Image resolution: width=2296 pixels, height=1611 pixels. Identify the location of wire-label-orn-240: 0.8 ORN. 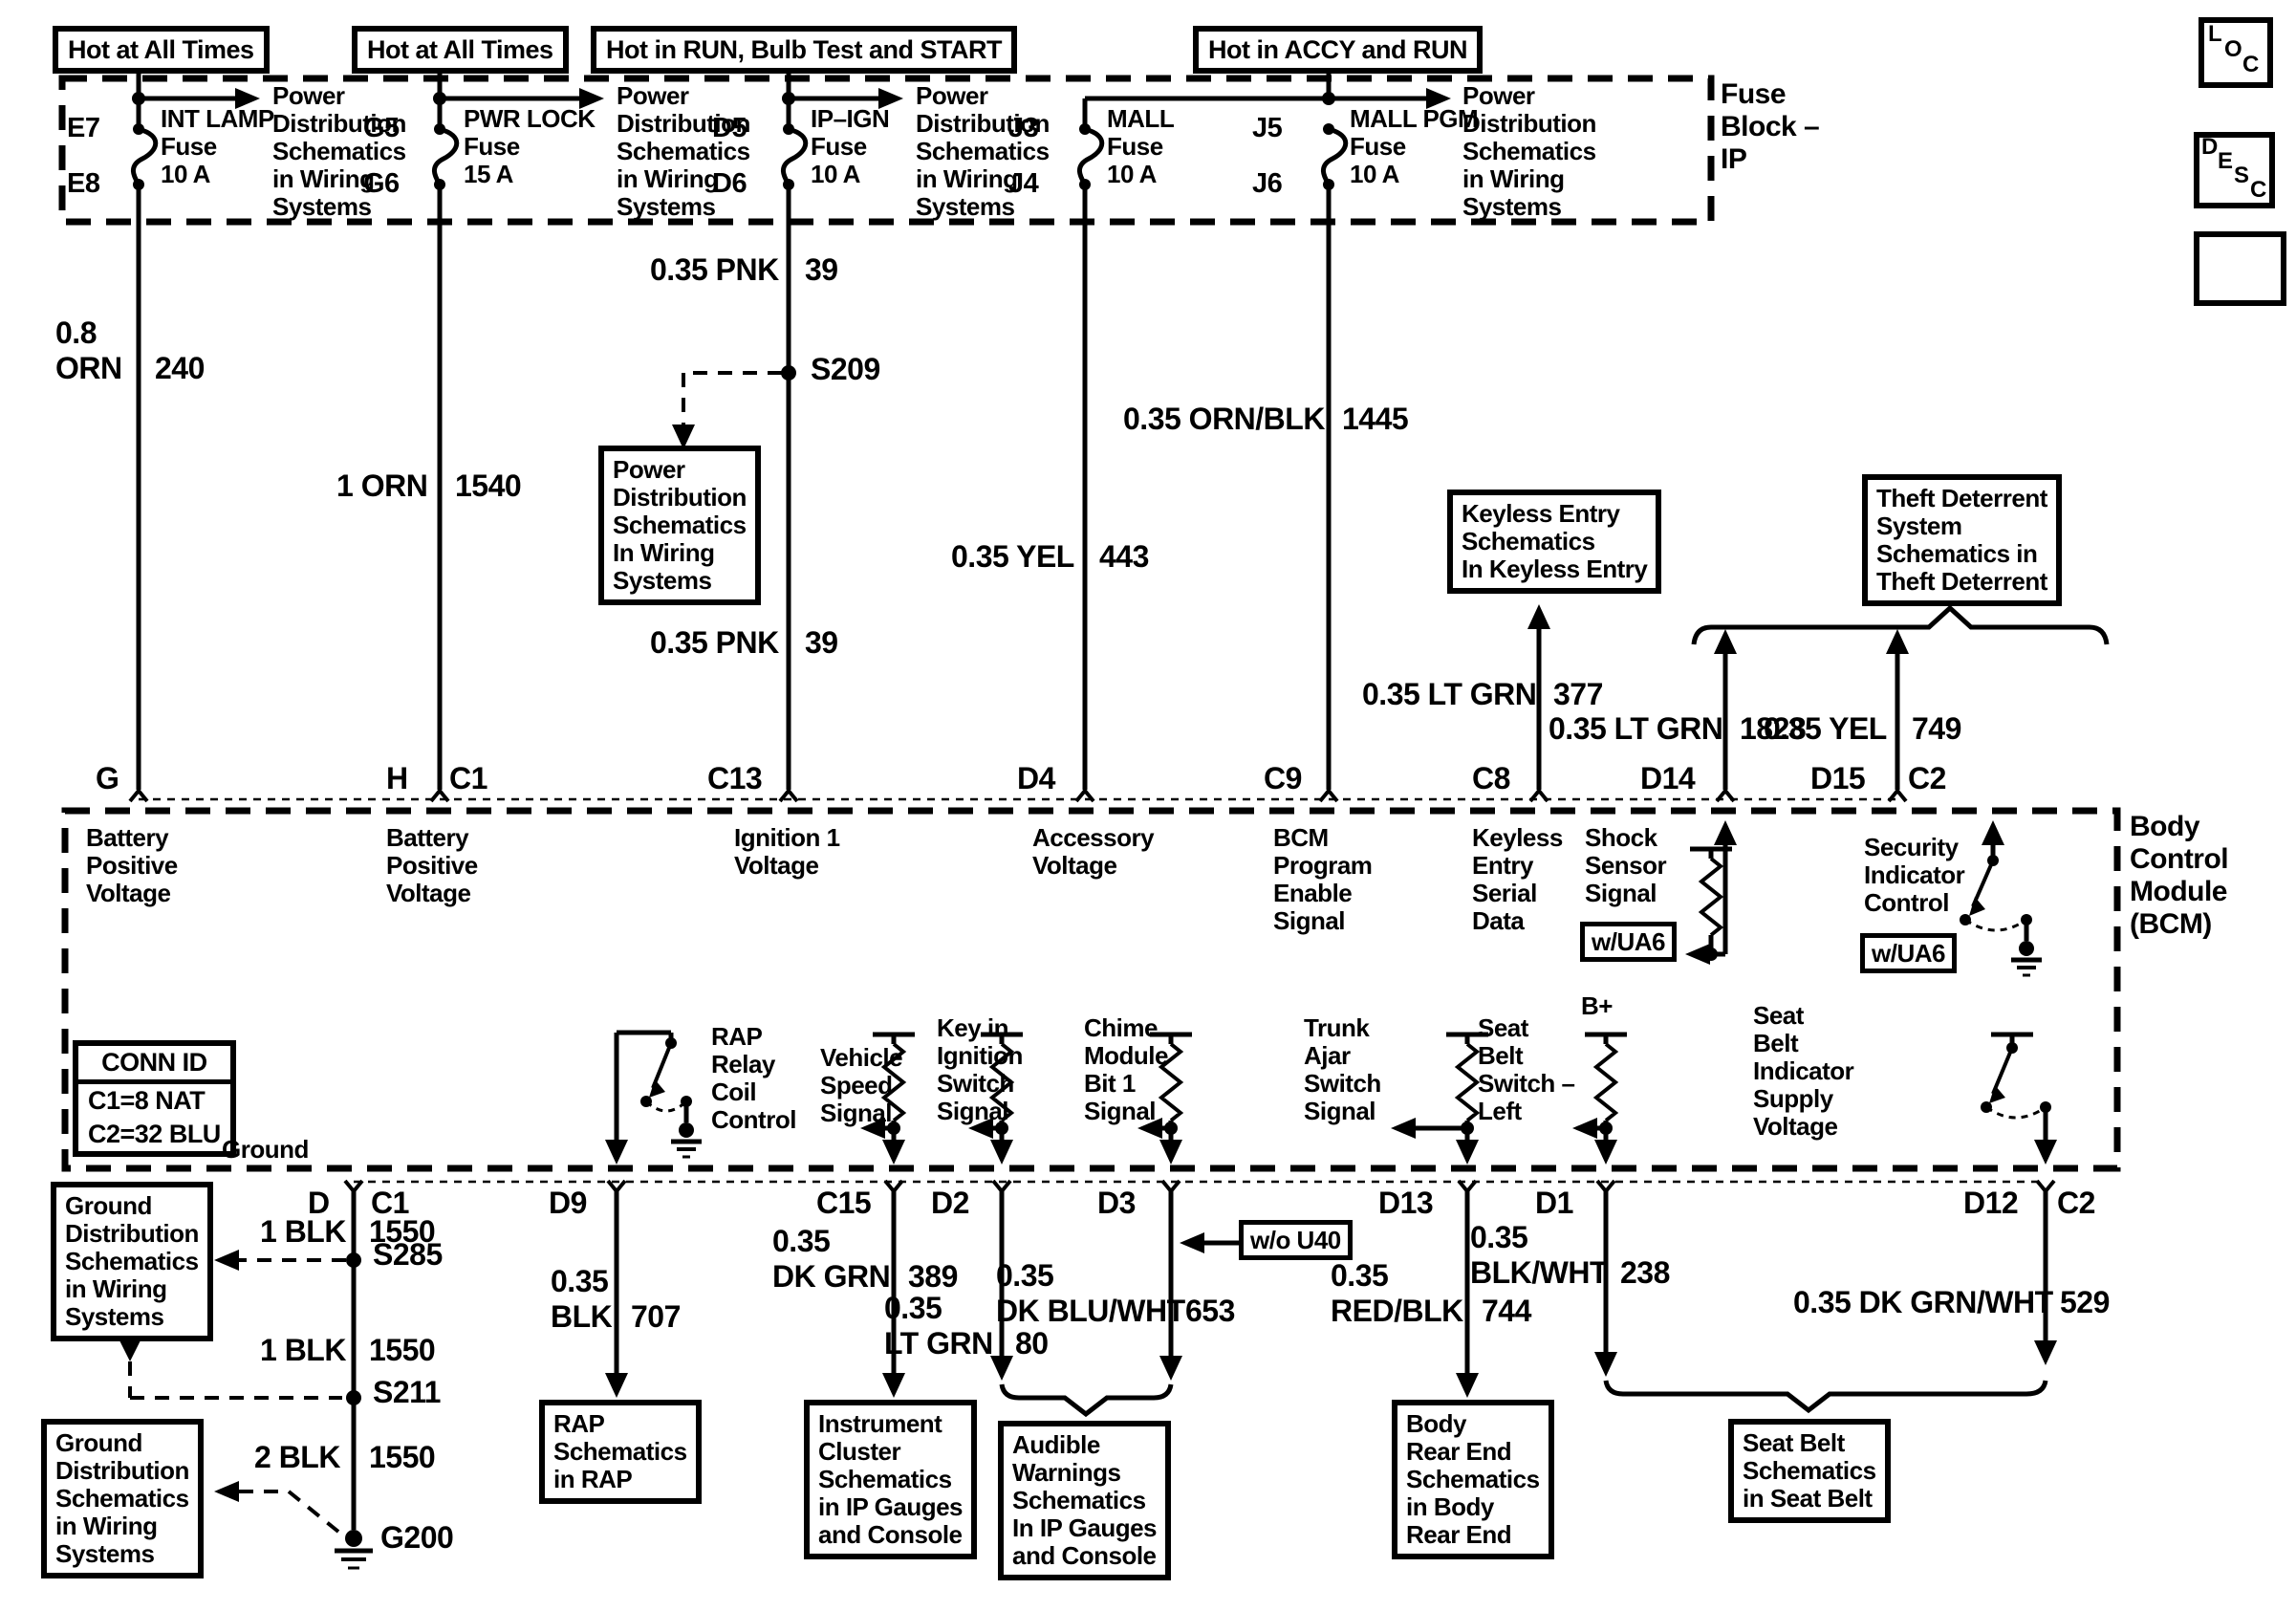
(88, 350).